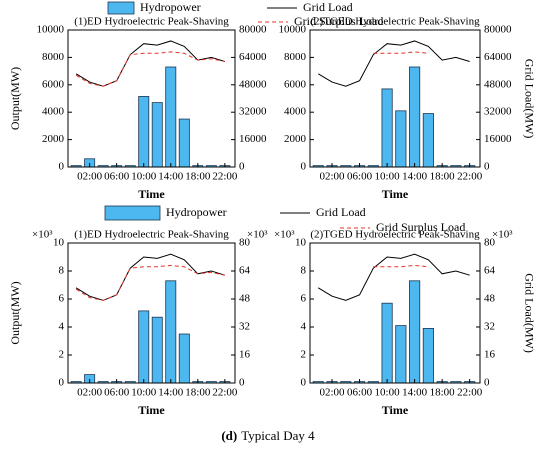 The image size is (550, 449). What do you see at coordinates (62, 271) in the screenshot?
I see `y-tick-label: 8` at bounding box center [62, 271].